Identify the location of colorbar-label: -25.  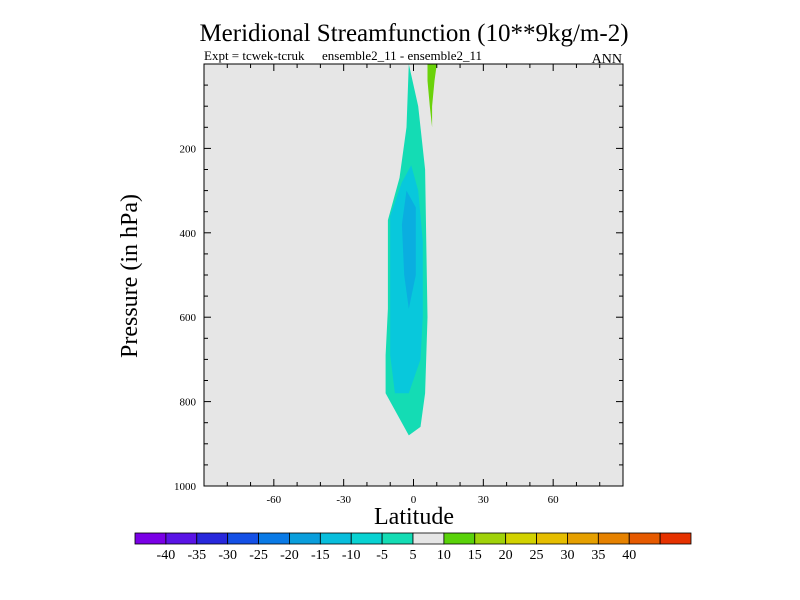
(258, 555).